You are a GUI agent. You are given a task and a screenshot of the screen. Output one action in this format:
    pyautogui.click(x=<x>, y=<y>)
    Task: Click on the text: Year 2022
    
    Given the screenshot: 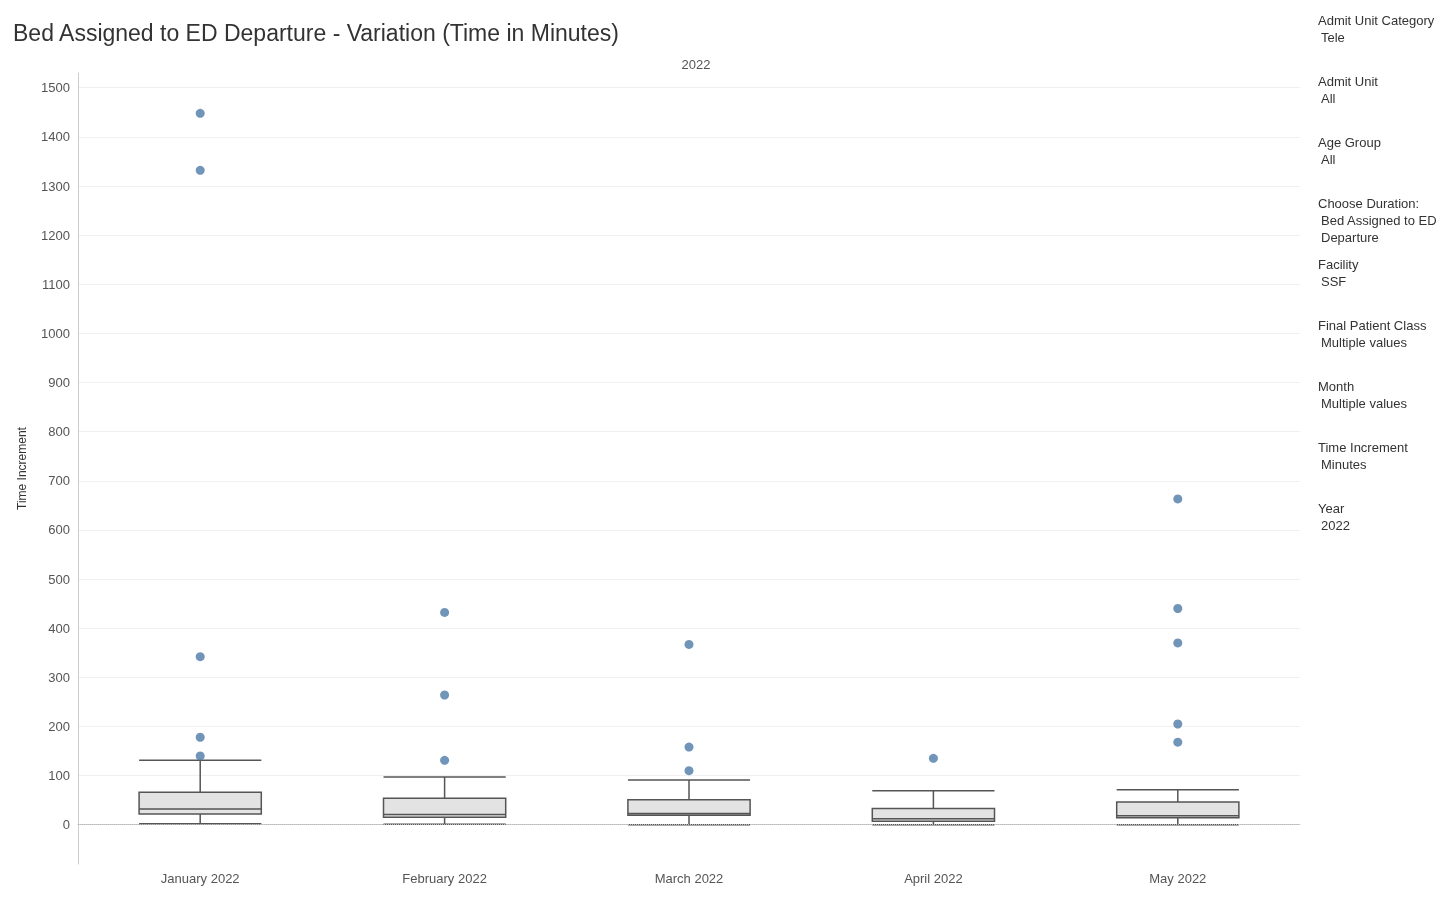 What is the action you would take?
    pyautogui.click(x=1334, y=517)
    